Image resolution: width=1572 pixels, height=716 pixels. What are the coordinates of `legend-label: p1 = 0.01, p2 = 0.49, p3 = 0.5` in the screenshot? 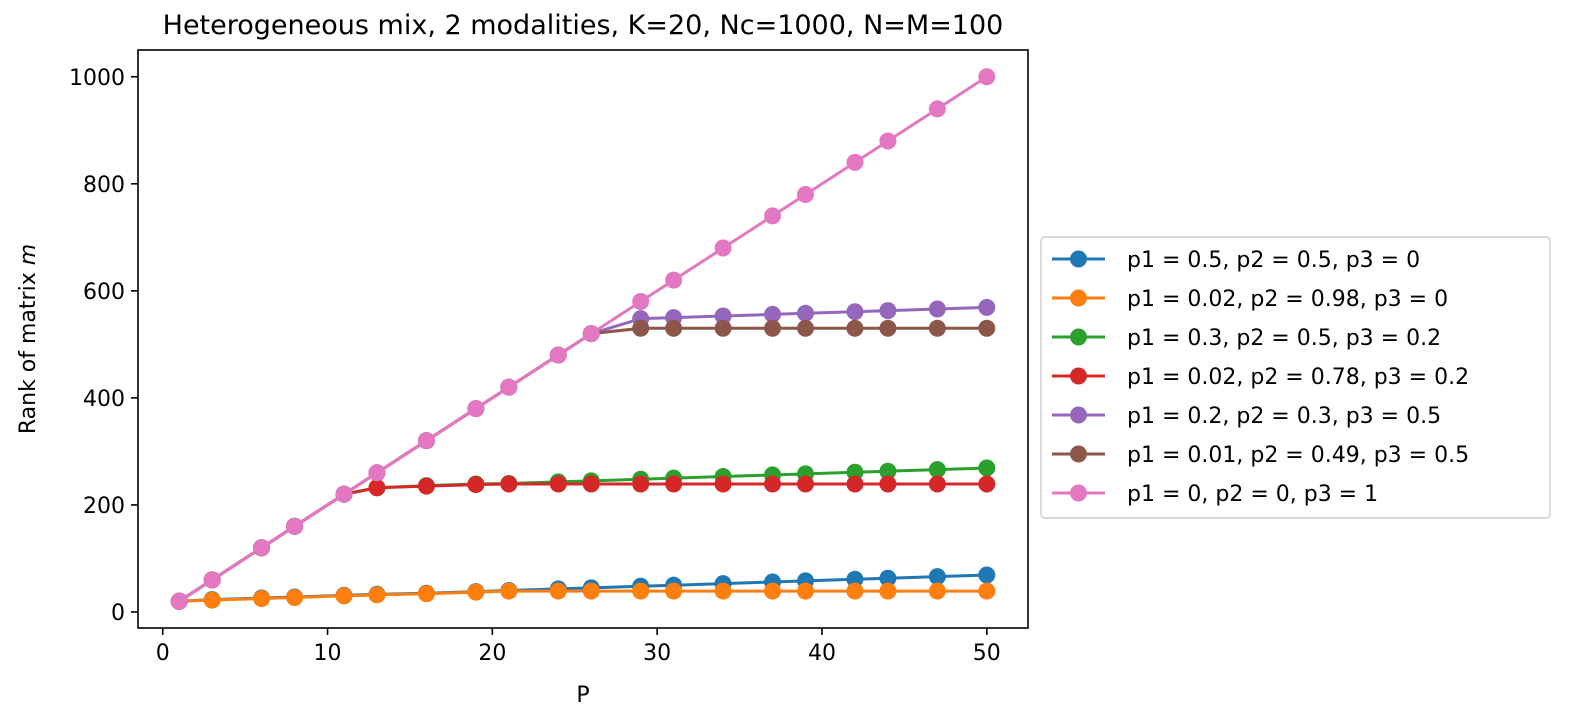 It's located at (1298, 455).